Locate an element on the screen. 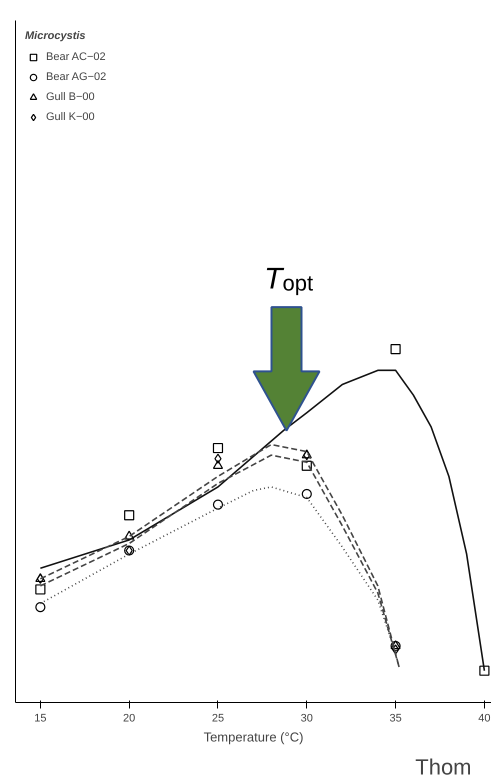  x-tick-label: 30 is located at coordinates (306, 718).